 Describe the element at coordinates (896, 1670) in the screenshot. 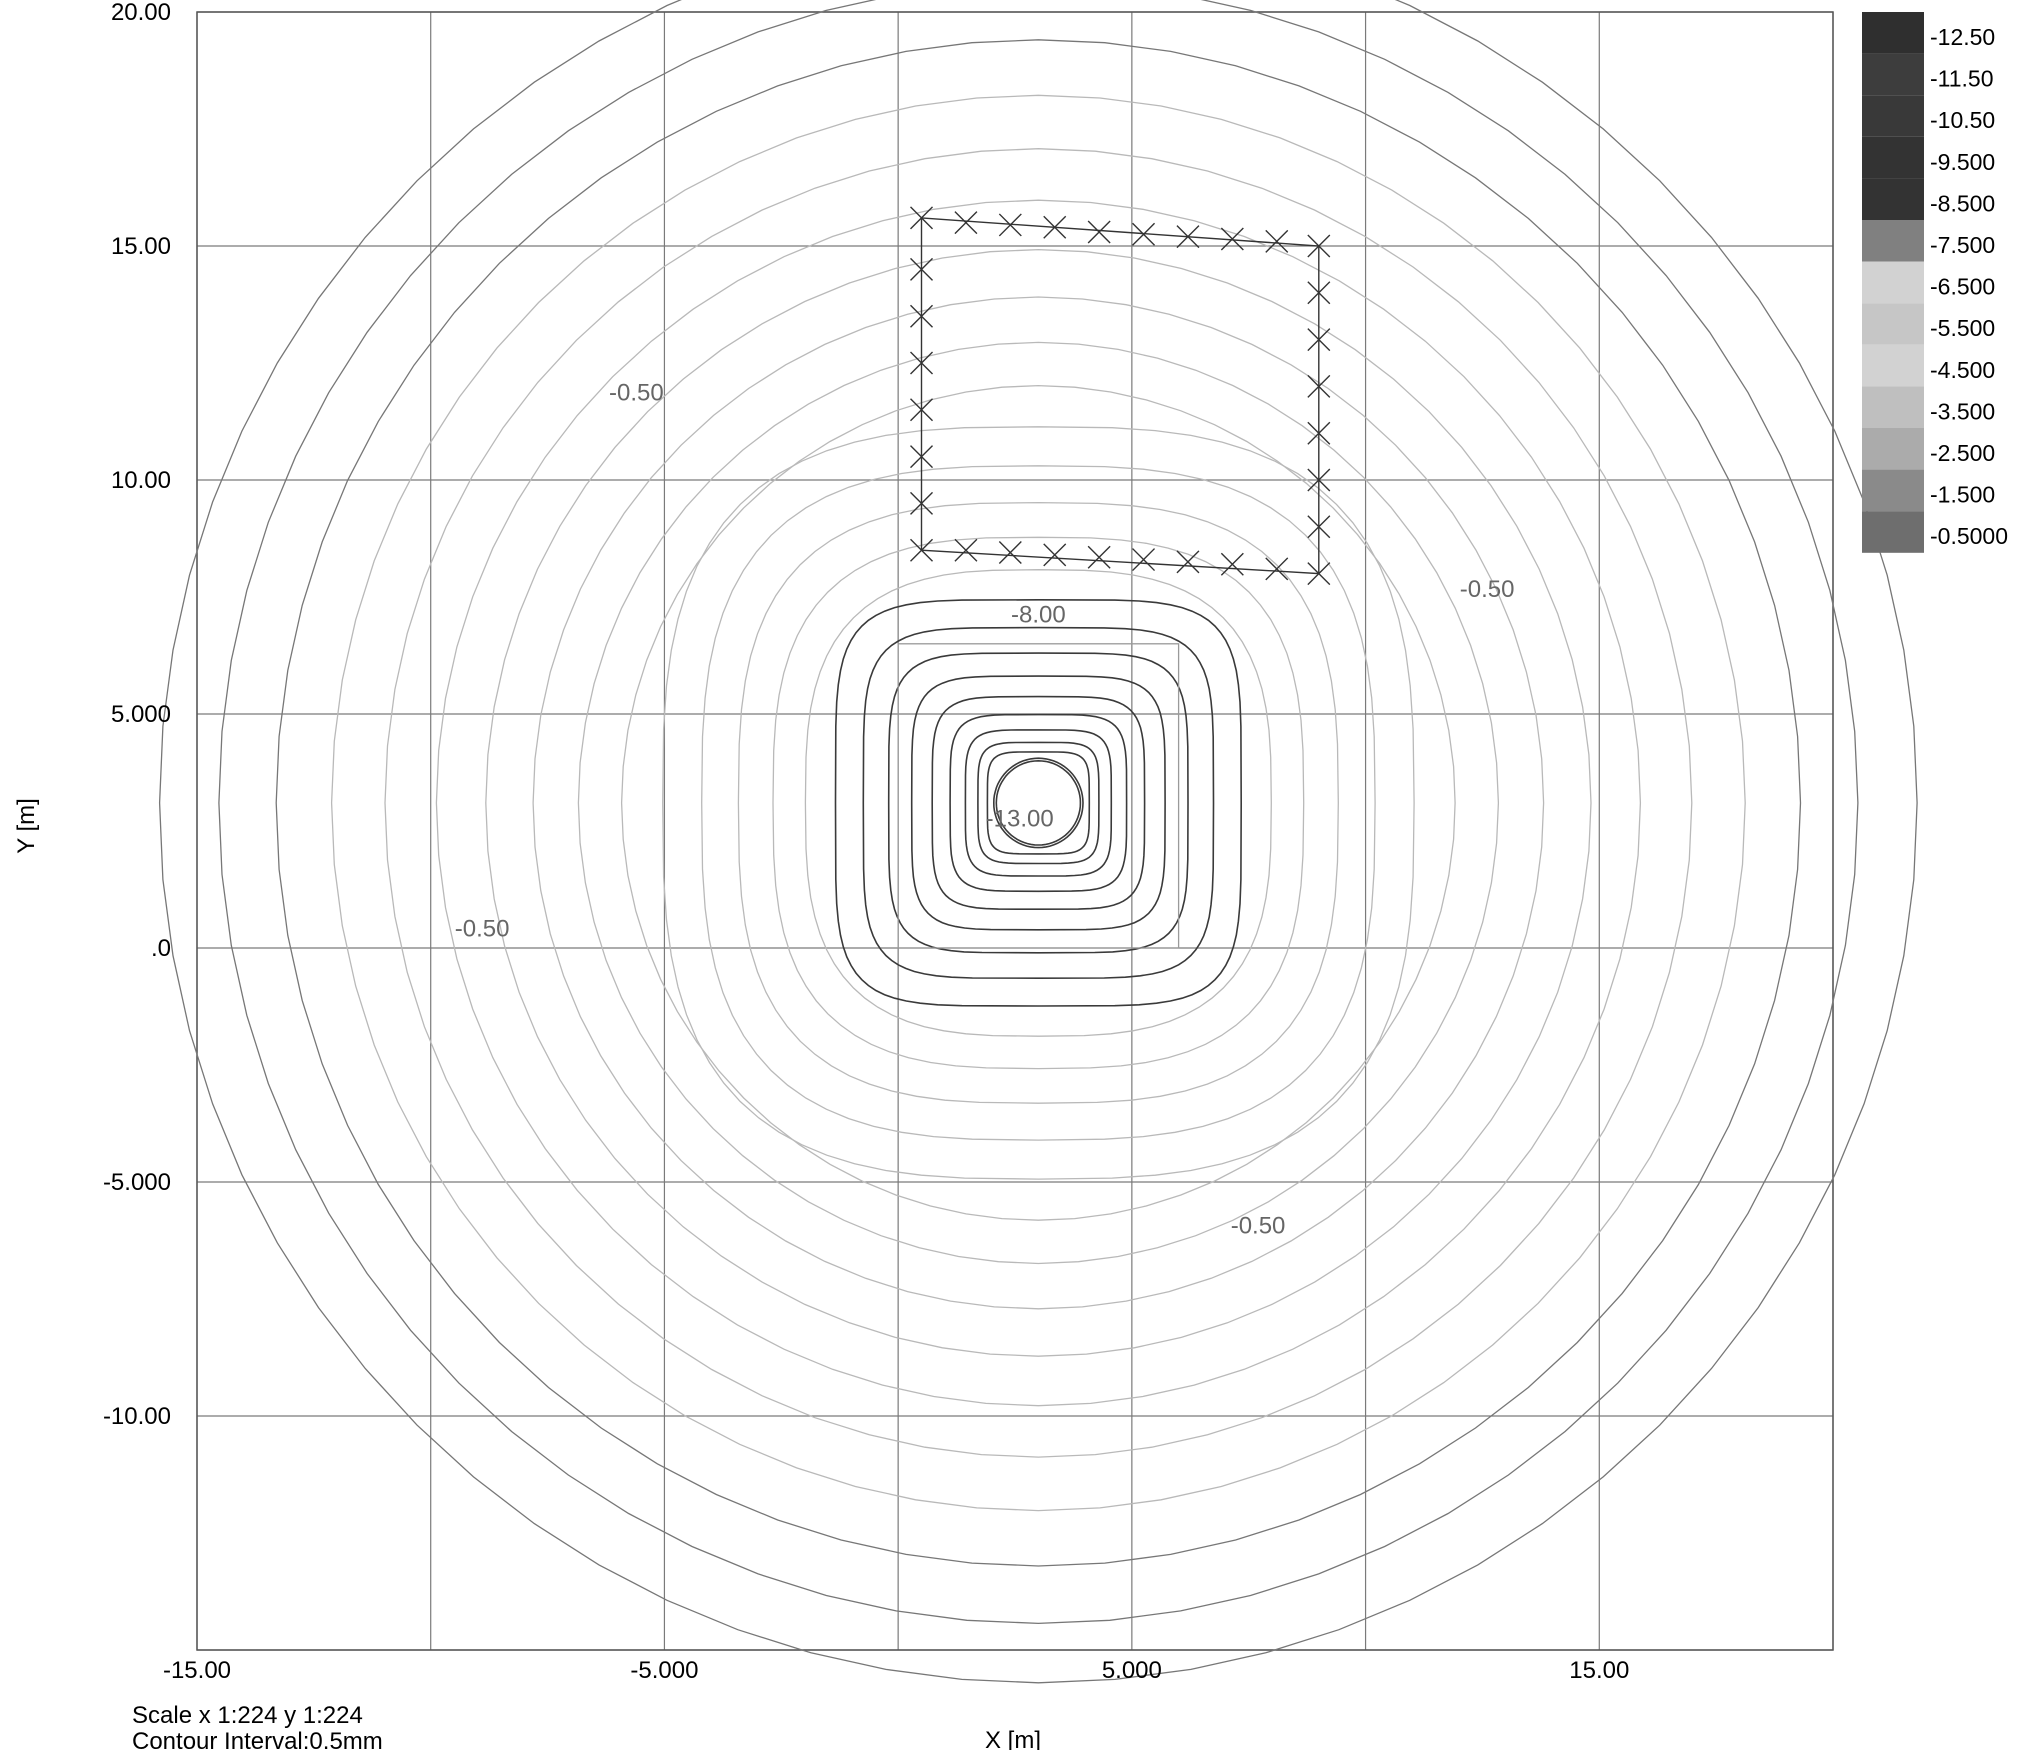

I see `x-tick-labels: -15.00 -5.000 5.000 15.00` at that location.